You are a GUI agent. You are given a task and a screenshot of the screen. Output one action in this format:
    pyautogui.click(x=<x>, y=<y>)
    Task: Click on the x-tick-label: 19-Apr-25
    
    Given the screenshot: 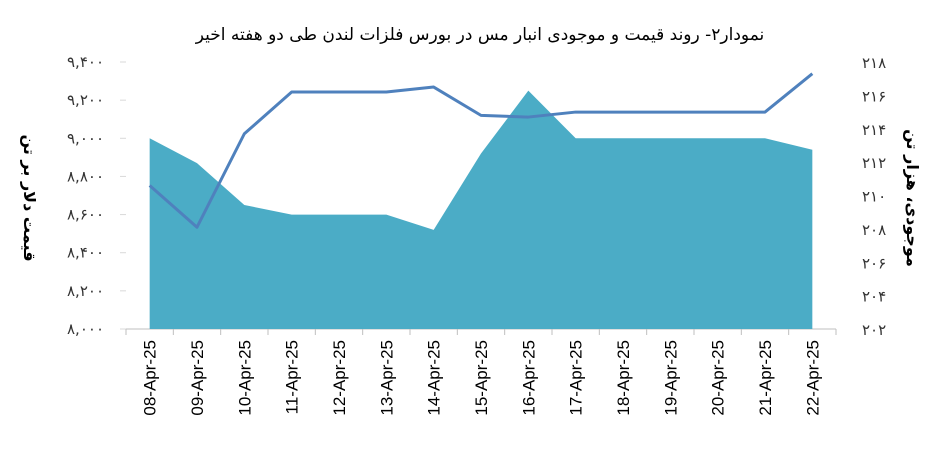 What is the action you would take?
    pyautogui.click(x=670, y=378)
    